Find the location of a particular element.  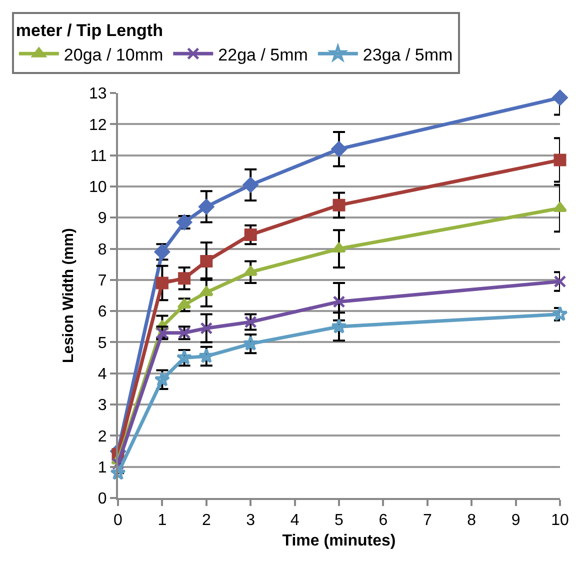

y-axis-title: Lesion Width (mm) is located at coordinates (68, 295).